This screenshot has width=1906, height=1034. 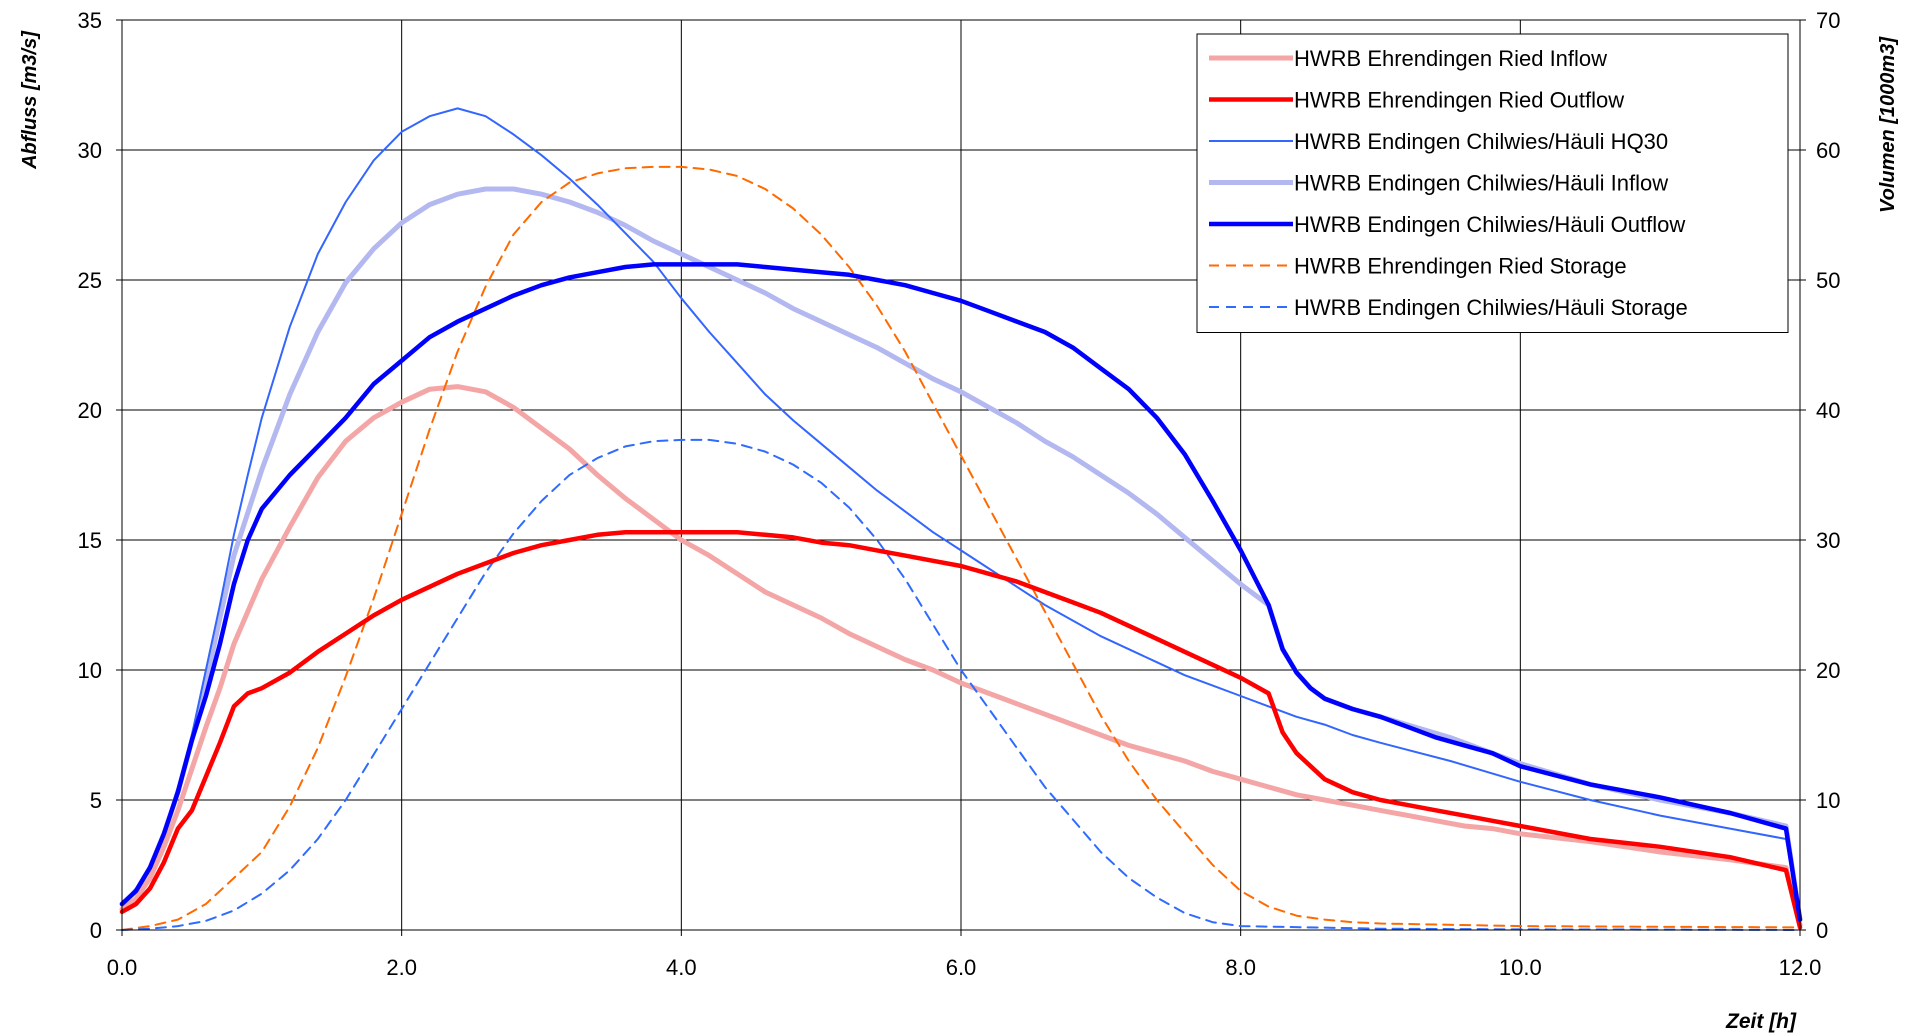 What do you see at coordinates (1828, 150) in the screenshot?
I see `y2-tick-label: 60` at bounding box center [1828, 150].